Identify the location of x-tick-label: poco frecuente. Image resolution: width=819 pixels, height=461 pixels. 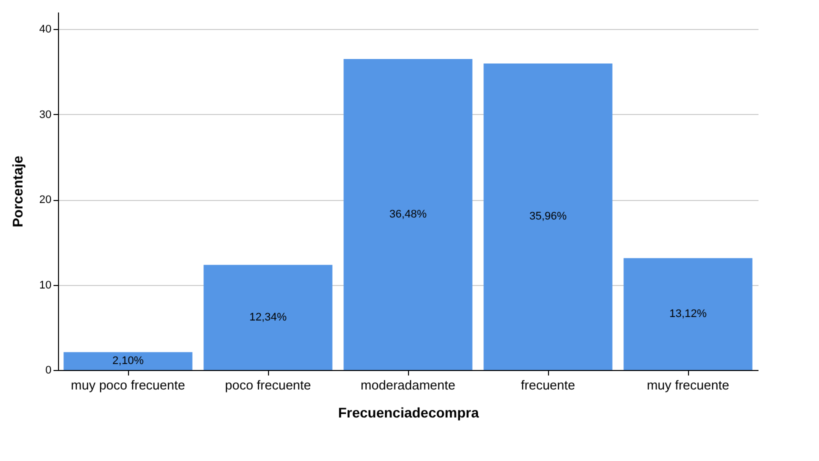
(268, 385).